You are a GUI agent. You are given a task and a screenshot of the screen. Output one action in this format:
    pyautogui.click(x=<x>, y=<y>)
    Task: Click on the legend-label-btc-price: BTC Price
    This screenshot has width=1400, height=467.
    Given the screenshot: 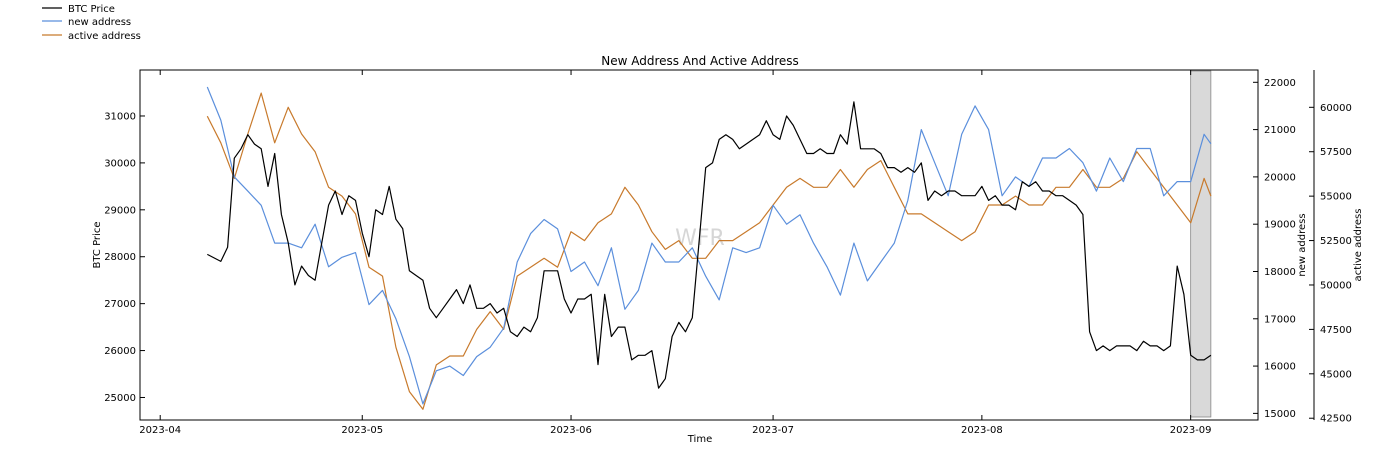 What is the action you would take?
    pyautogui.click(x=91, y=9)
    